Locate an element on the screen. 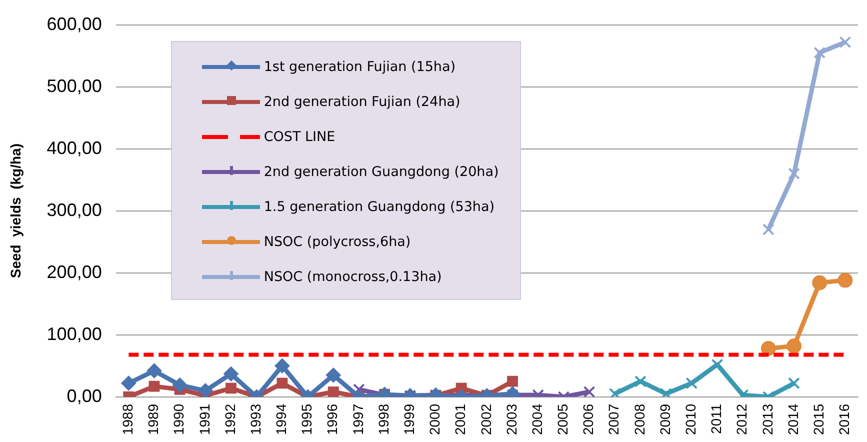  y-tick-label: 200,00 is located at coordinates (74, 272).